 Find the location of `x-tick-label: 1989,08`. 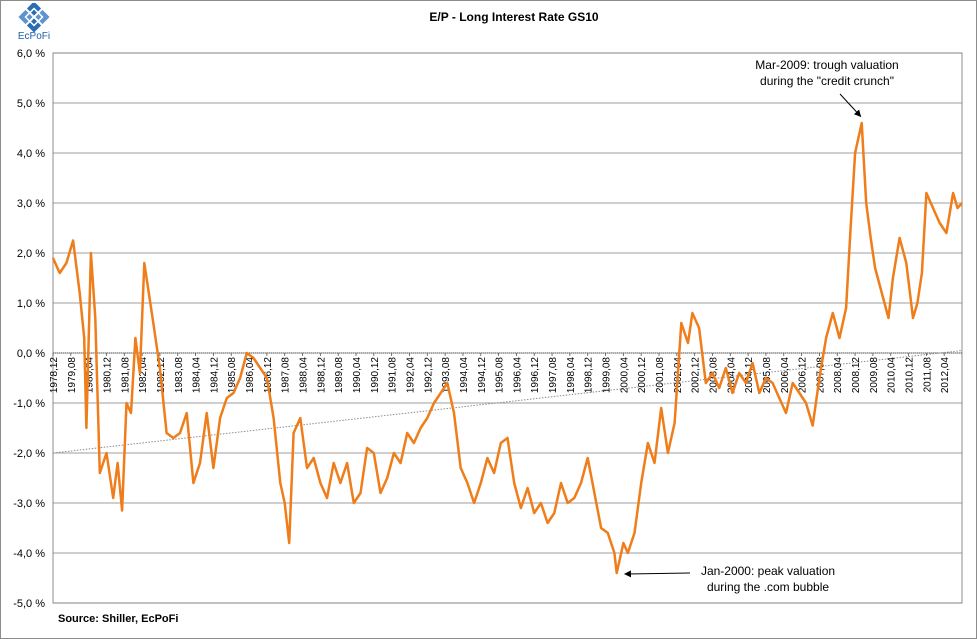

x-tick-label: 1989,08 is located at coordinates (339, 375).